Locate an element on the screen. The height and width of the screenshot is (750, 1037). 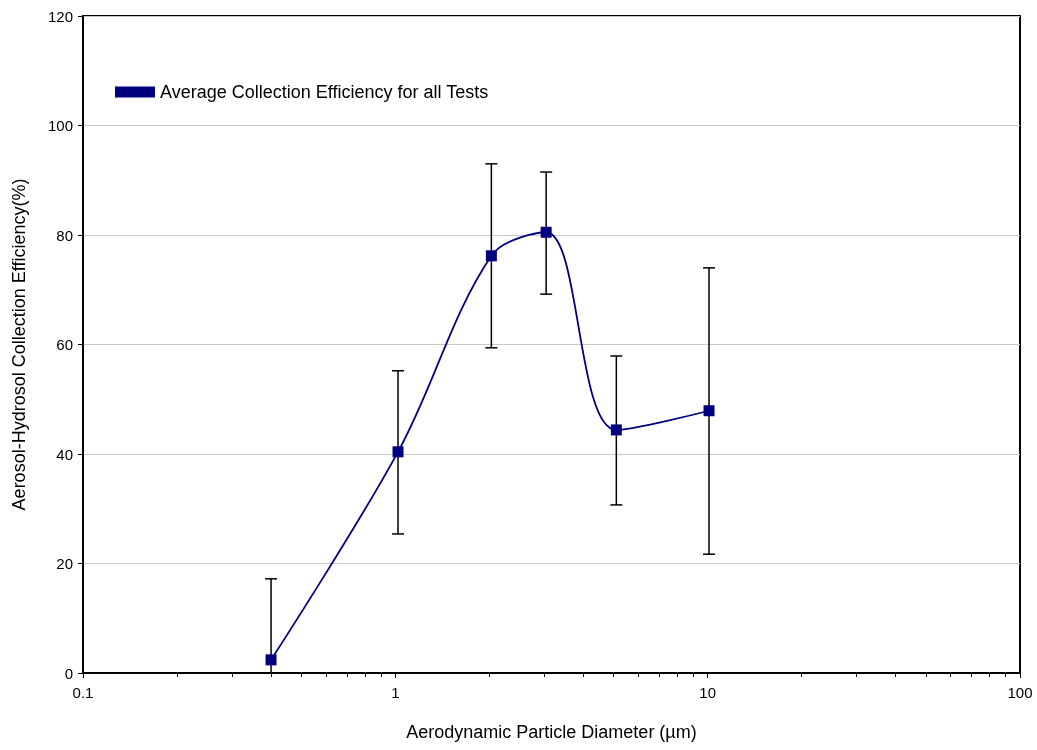
x-tick-label: 100 is located at coordinates (1020, 692).